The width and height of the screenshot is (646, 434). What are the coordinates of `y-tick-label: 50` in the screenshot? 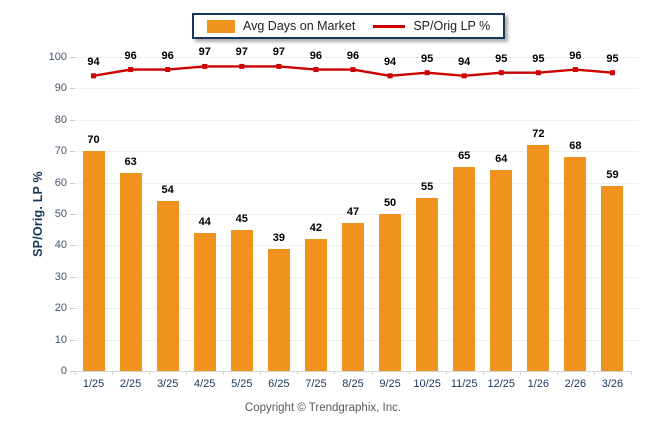 It's located at (60, 214).